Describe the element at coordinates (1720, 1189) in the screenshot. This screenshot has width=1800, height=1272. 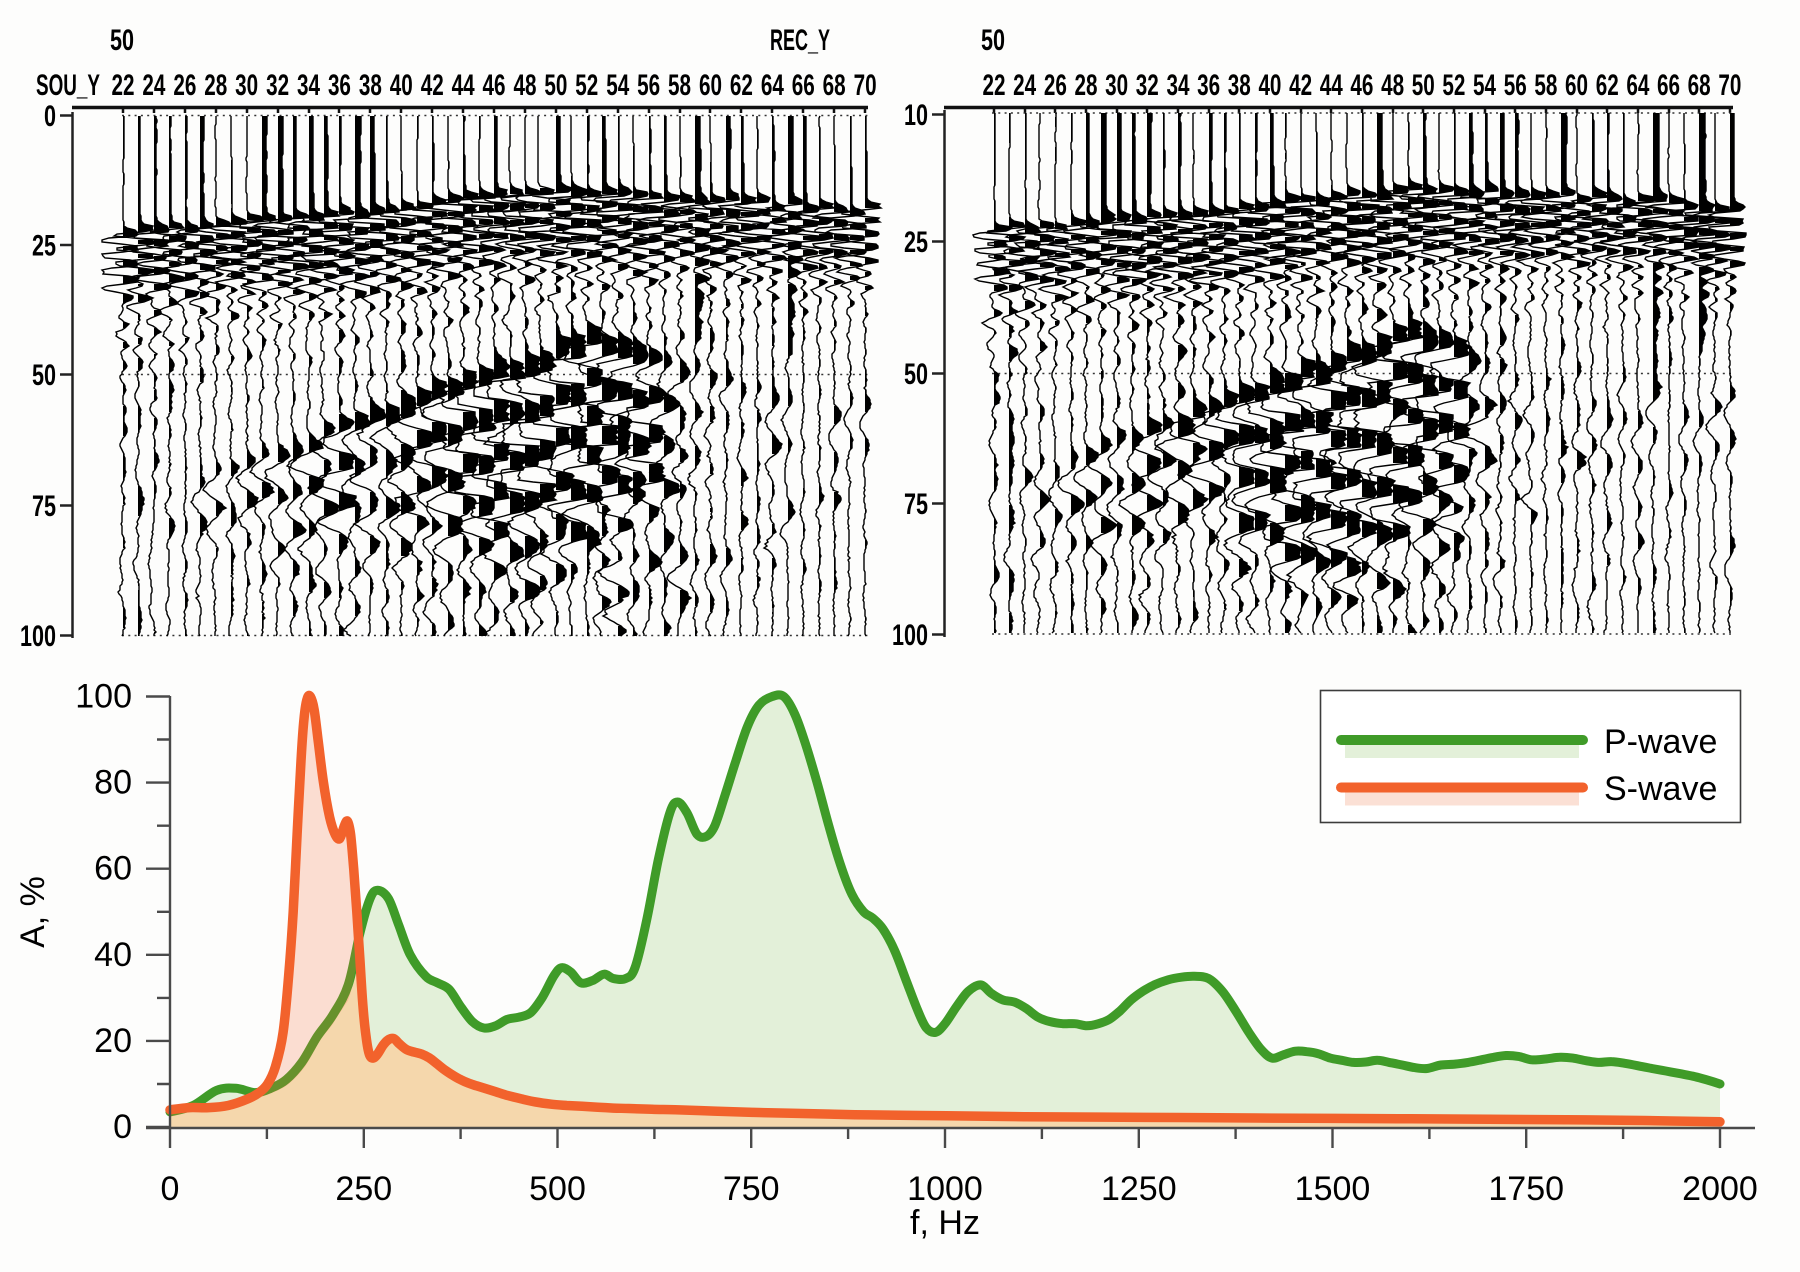
I see `svg-text: 2000` at that location.